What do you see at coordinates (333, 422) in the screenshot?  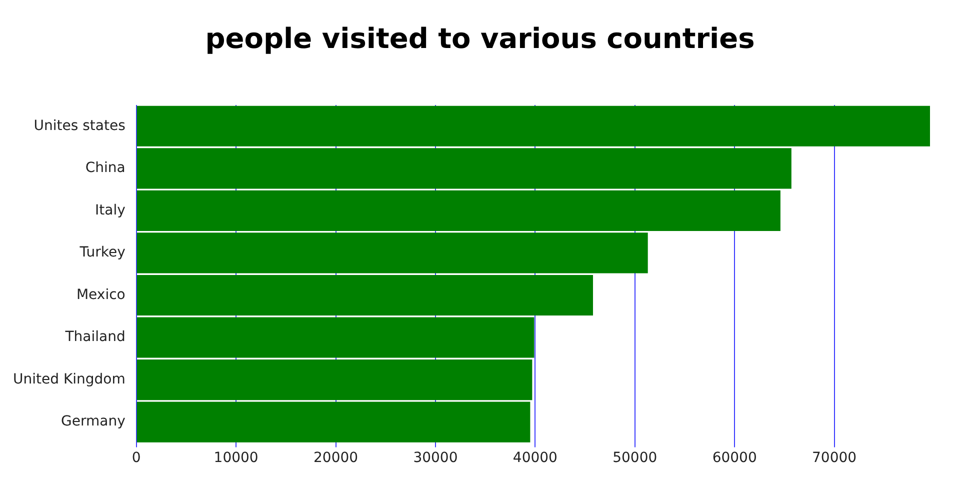 I see `bar` at bounding box center [333, 422].